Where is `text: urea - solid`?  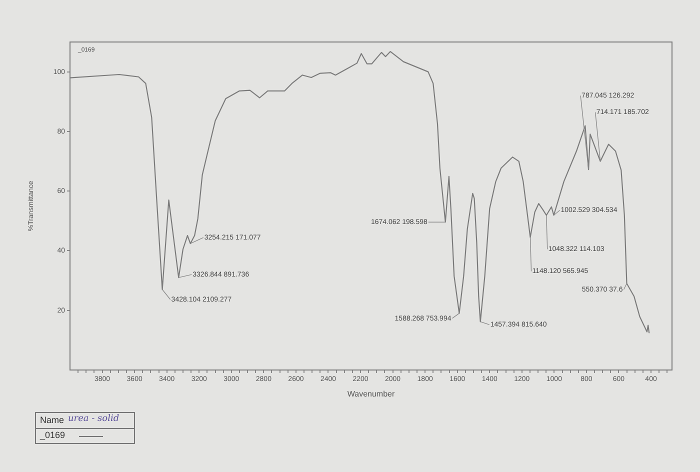
text: urea - solid is located at coordinates (94, 419).